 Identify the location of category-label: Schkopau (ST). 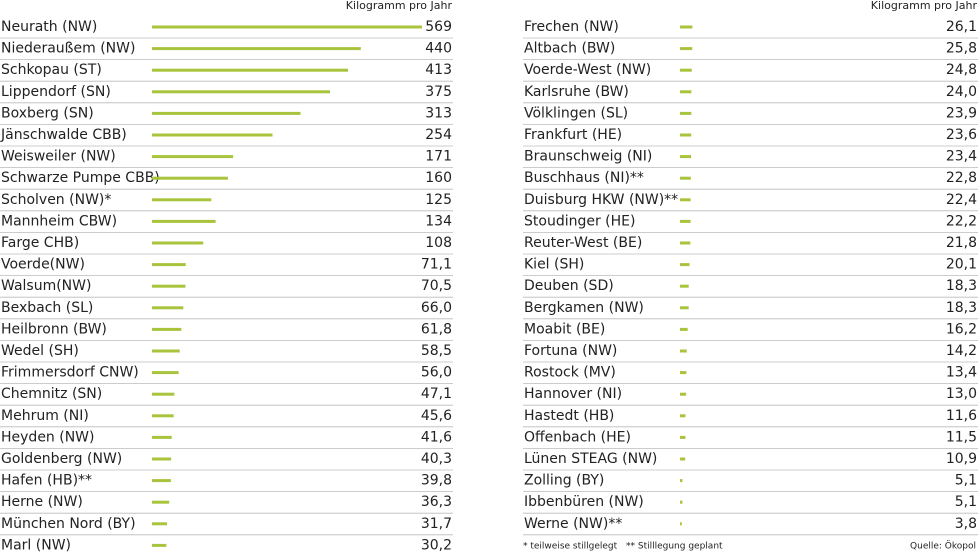
(51, 70).